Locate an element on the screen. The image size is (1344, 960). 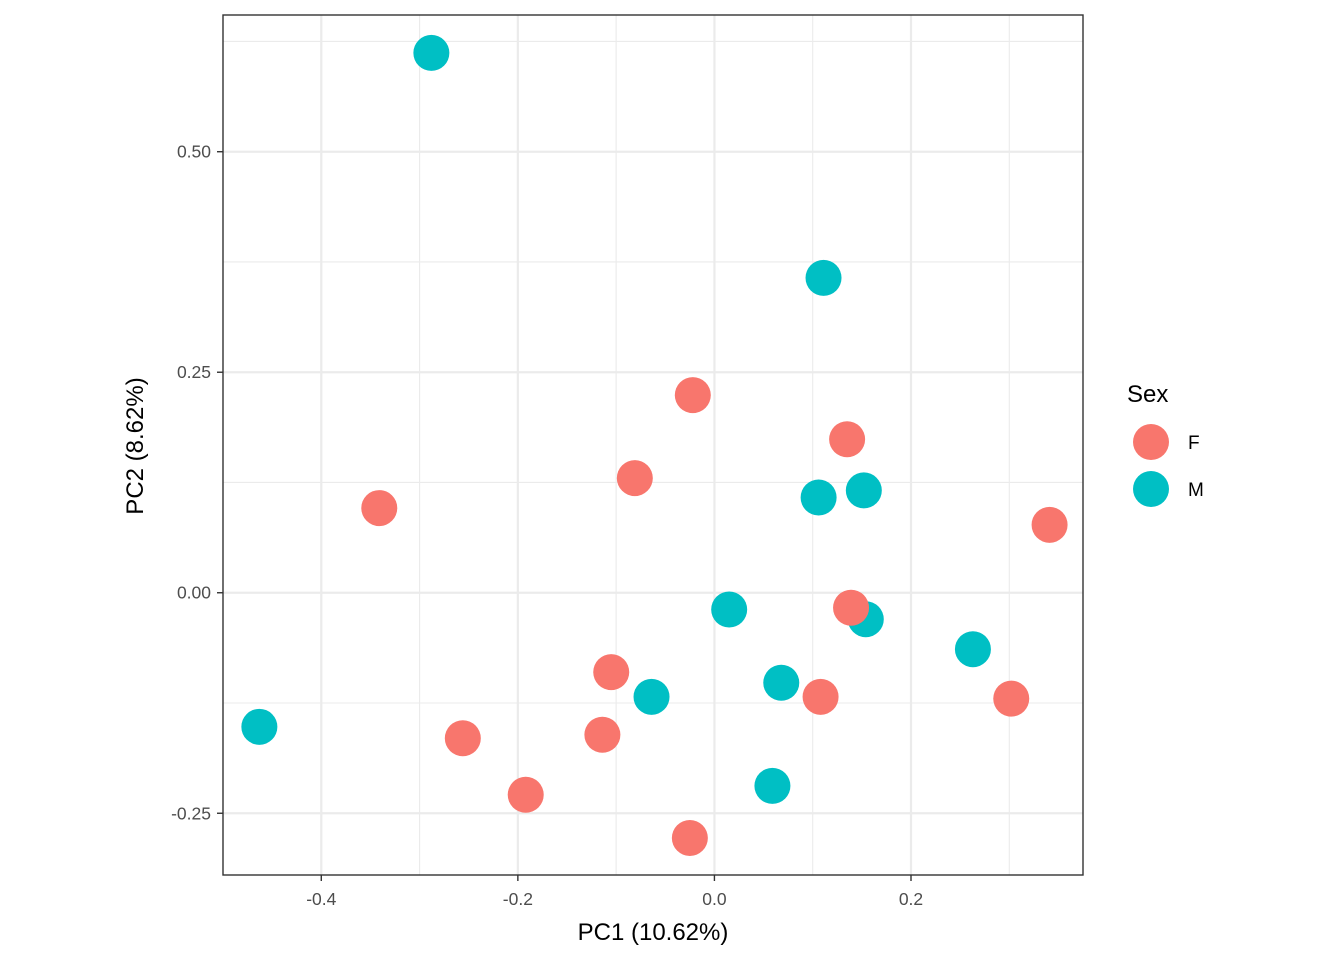
legend: Sex F M is located at coordinates (1165, 444).